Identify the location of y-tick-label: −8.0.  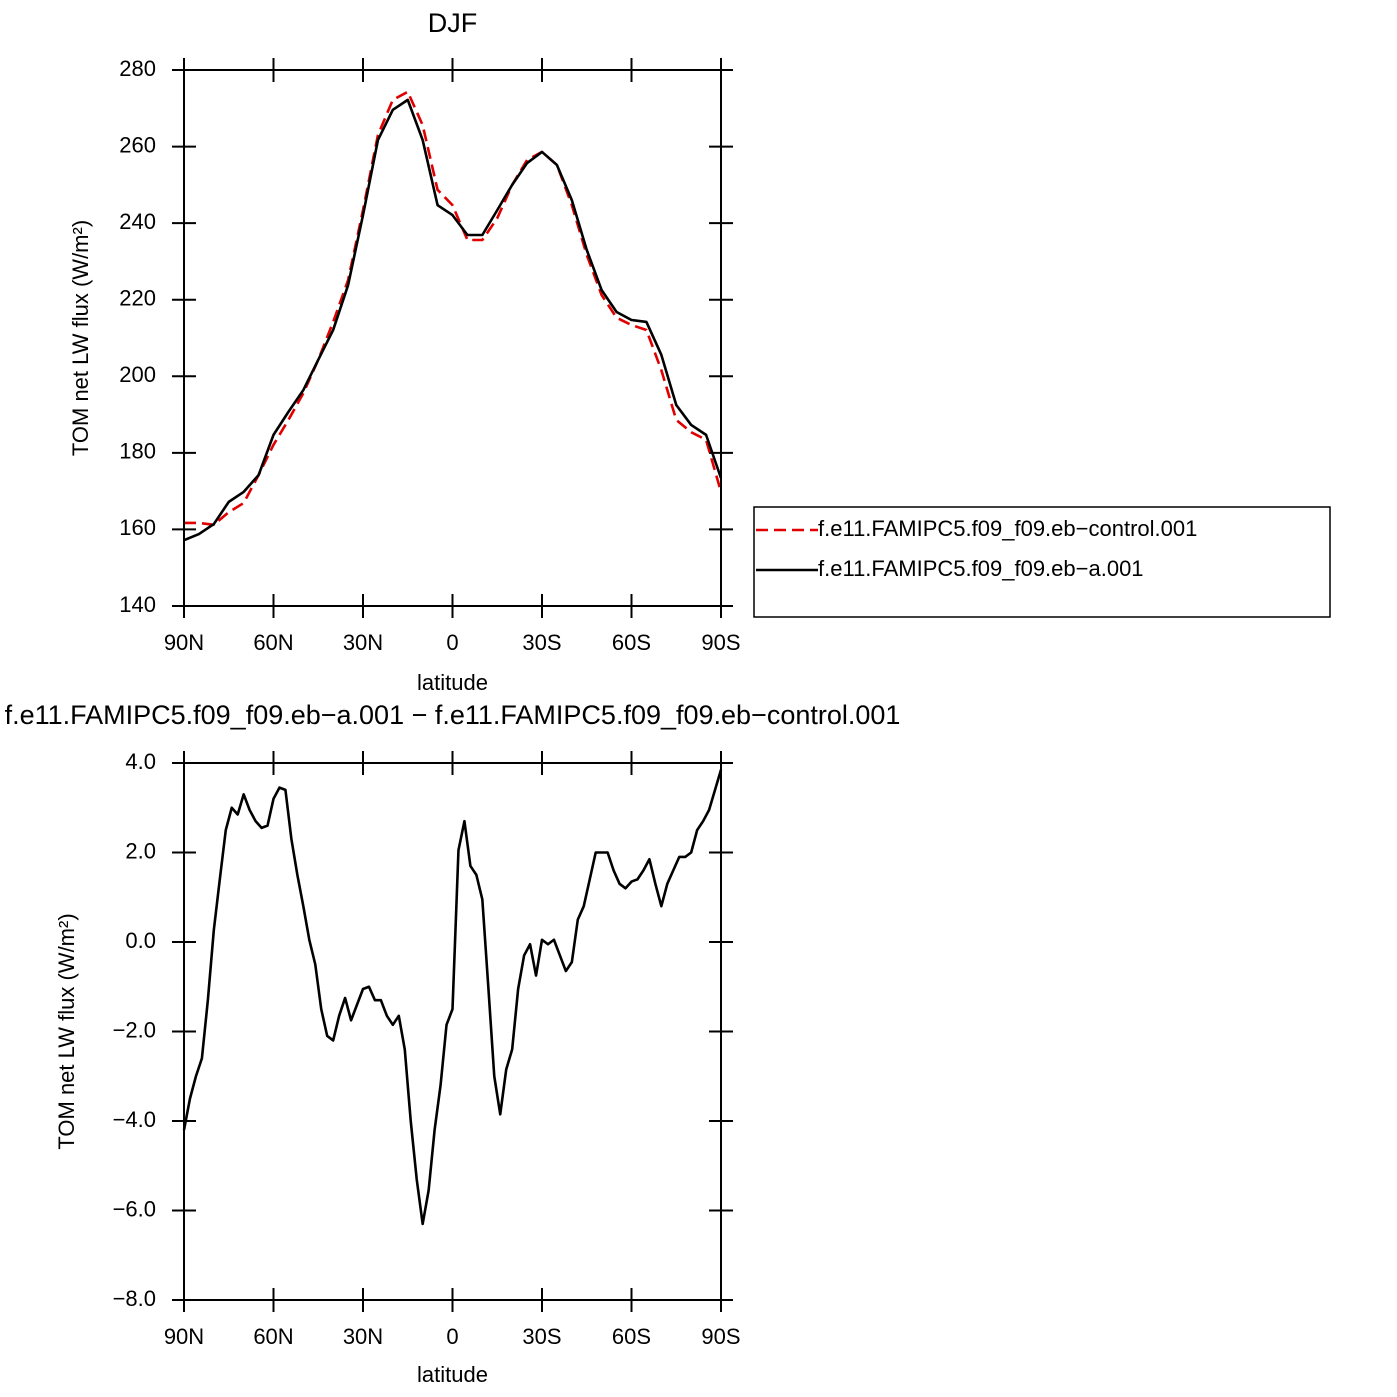
(134, 1298).